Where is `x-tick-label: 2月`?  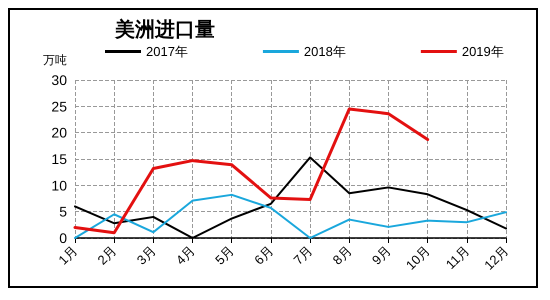
x-tick-label: 2月 is located at coordinates (107, 255).